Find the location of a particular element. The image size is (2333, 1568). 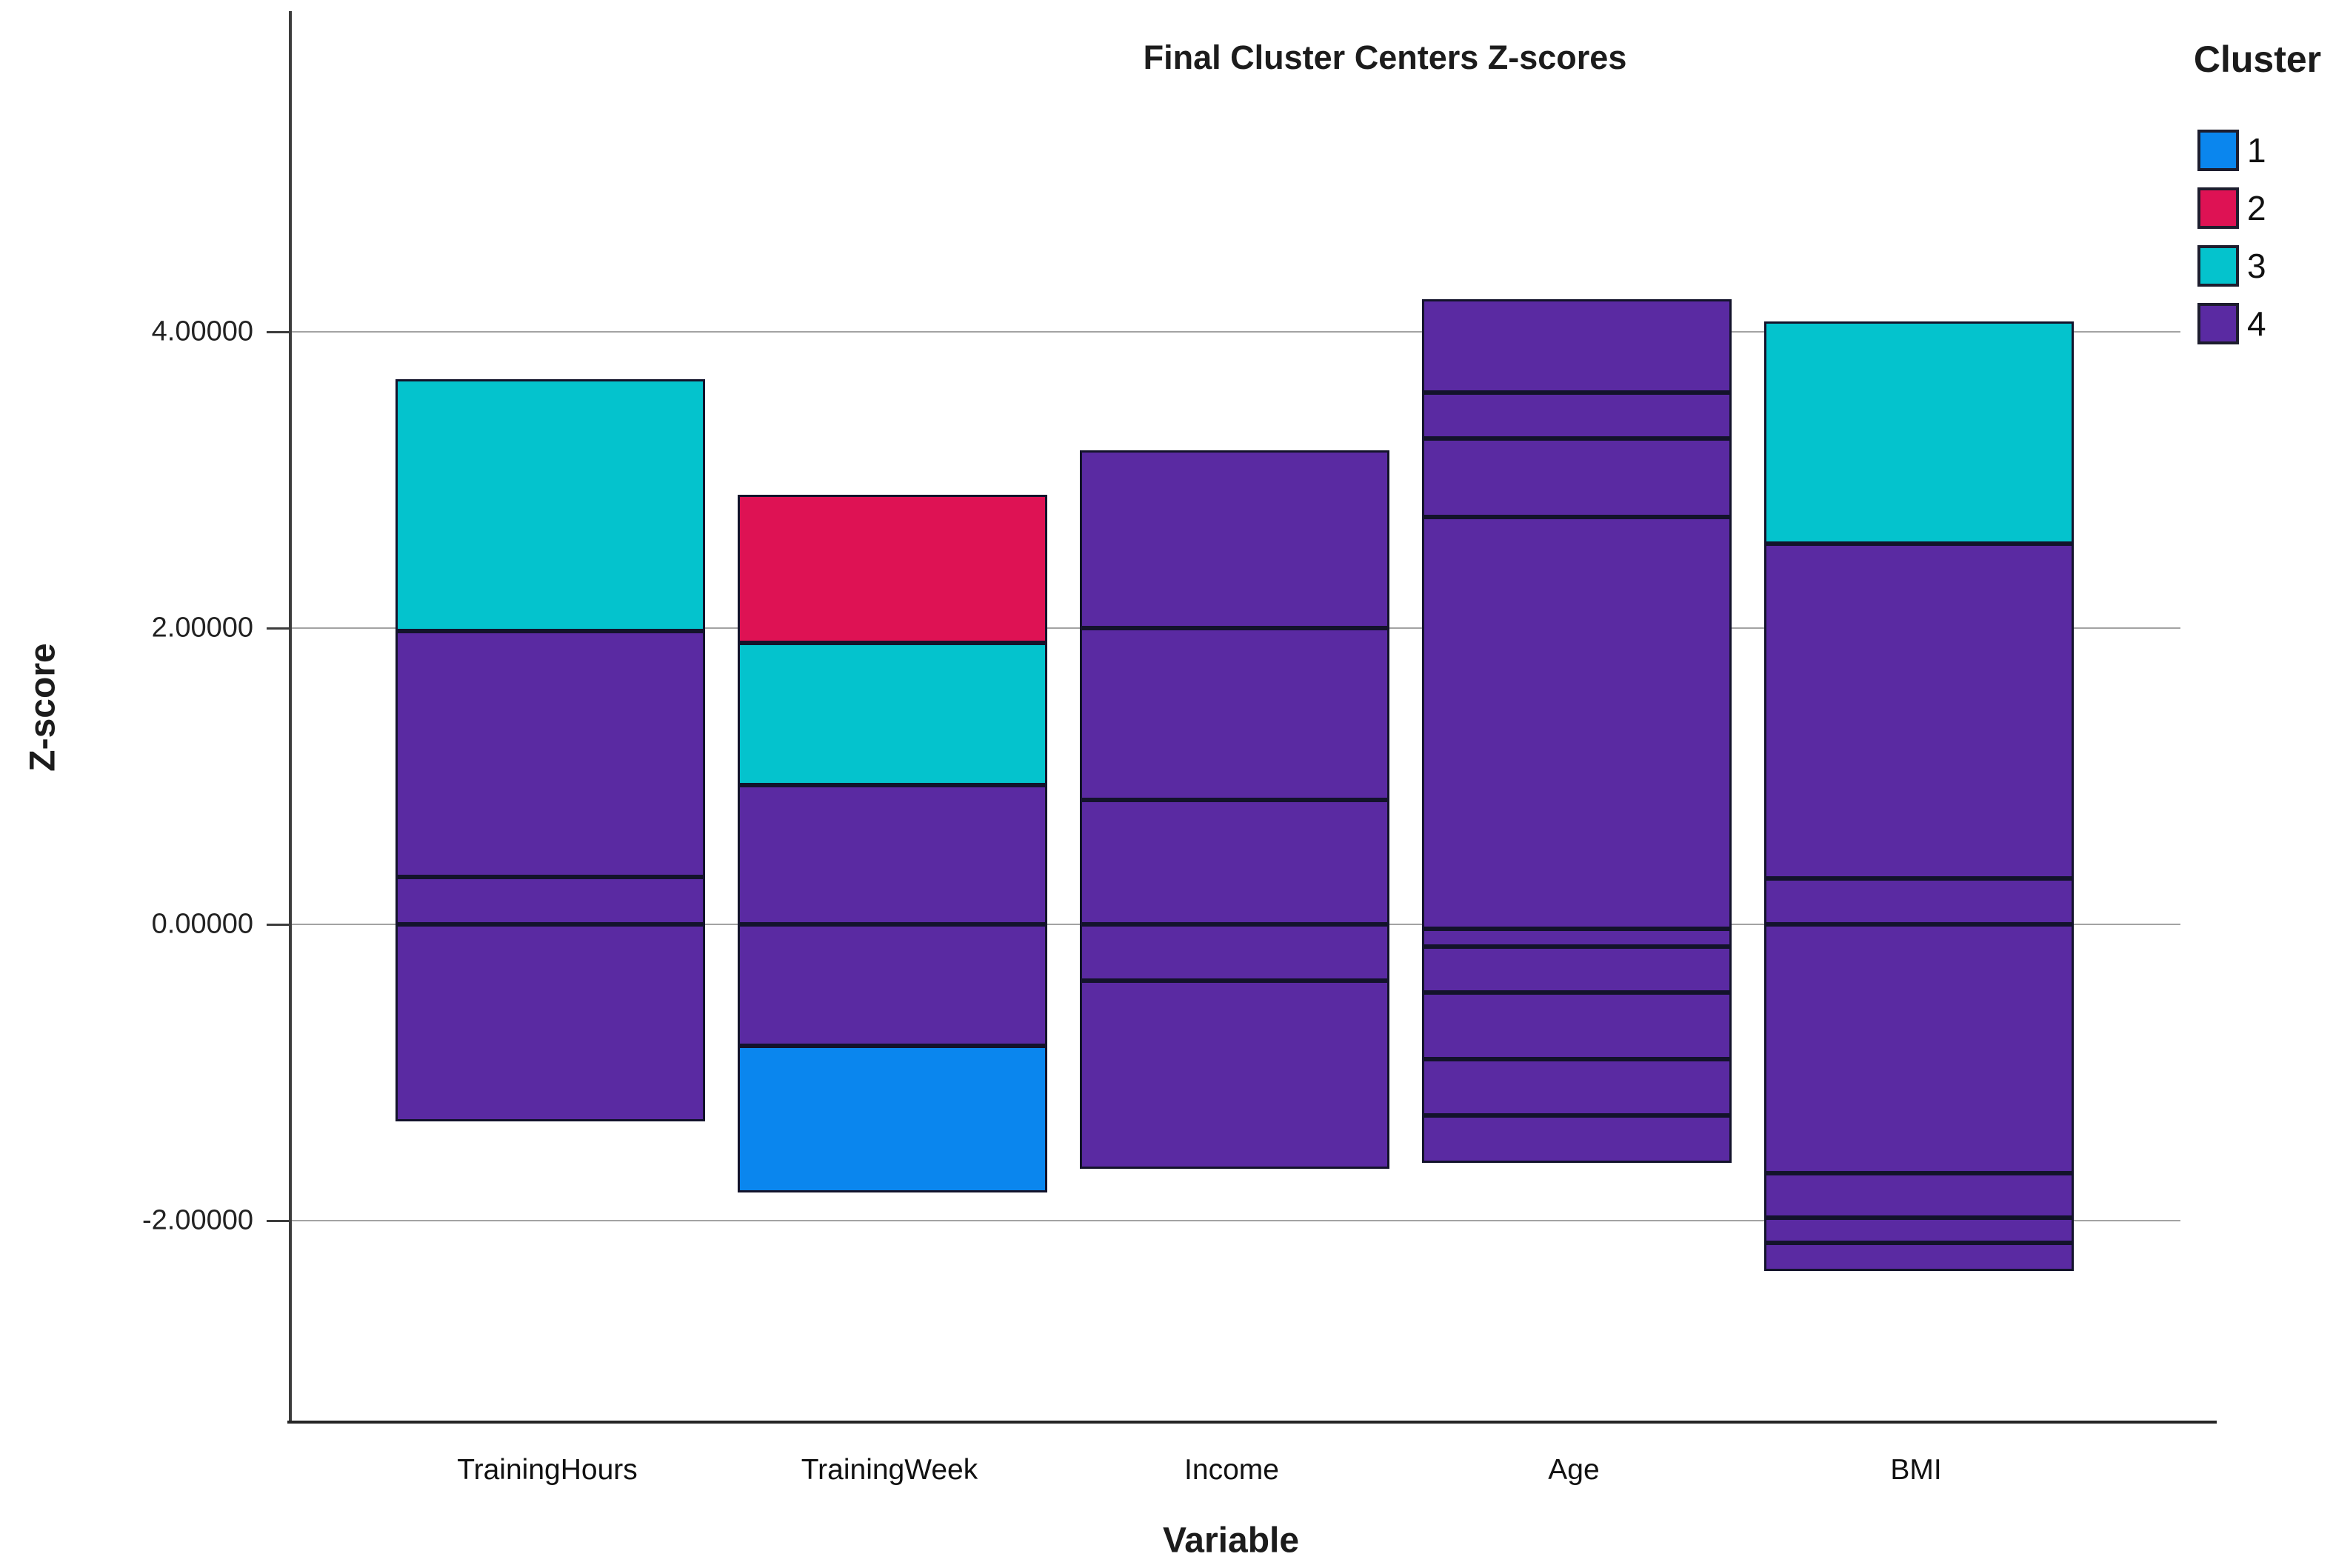

legend-label-cluster-2: 2 is located at coordinates (2256, 208).